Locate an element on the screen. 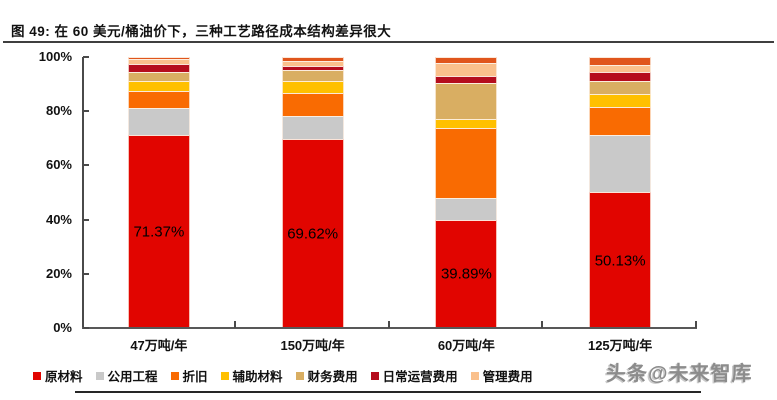 The width and height of the screenshot is (777, 400). x-axis-line is located at coordinates (389, 328).